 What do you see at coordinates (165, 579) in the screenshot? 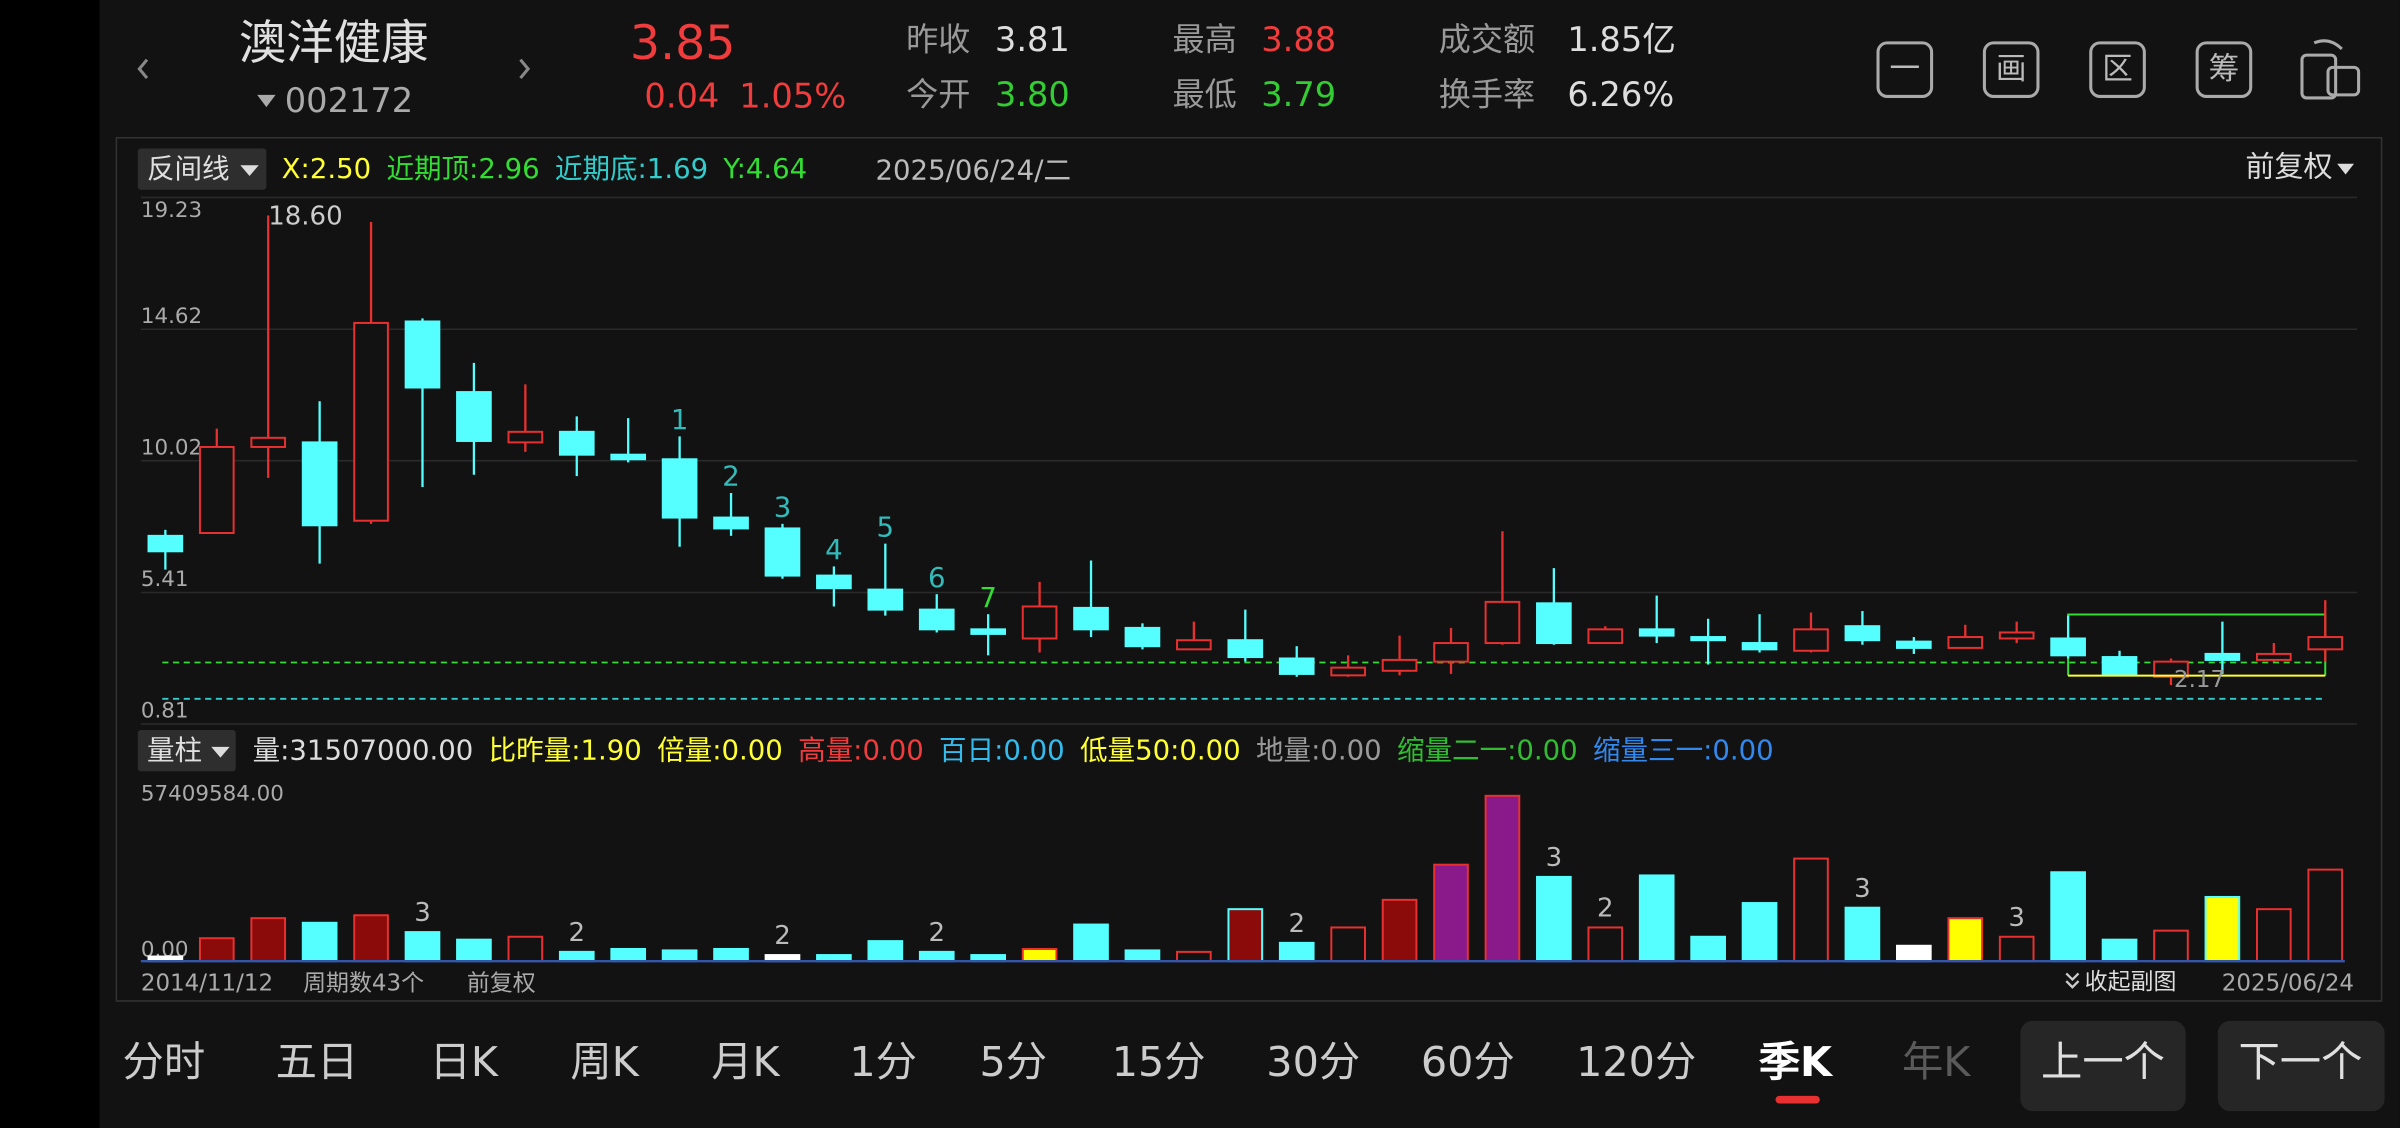
I see `y-tick-label: 5.41` at bounding box center [165, 579].